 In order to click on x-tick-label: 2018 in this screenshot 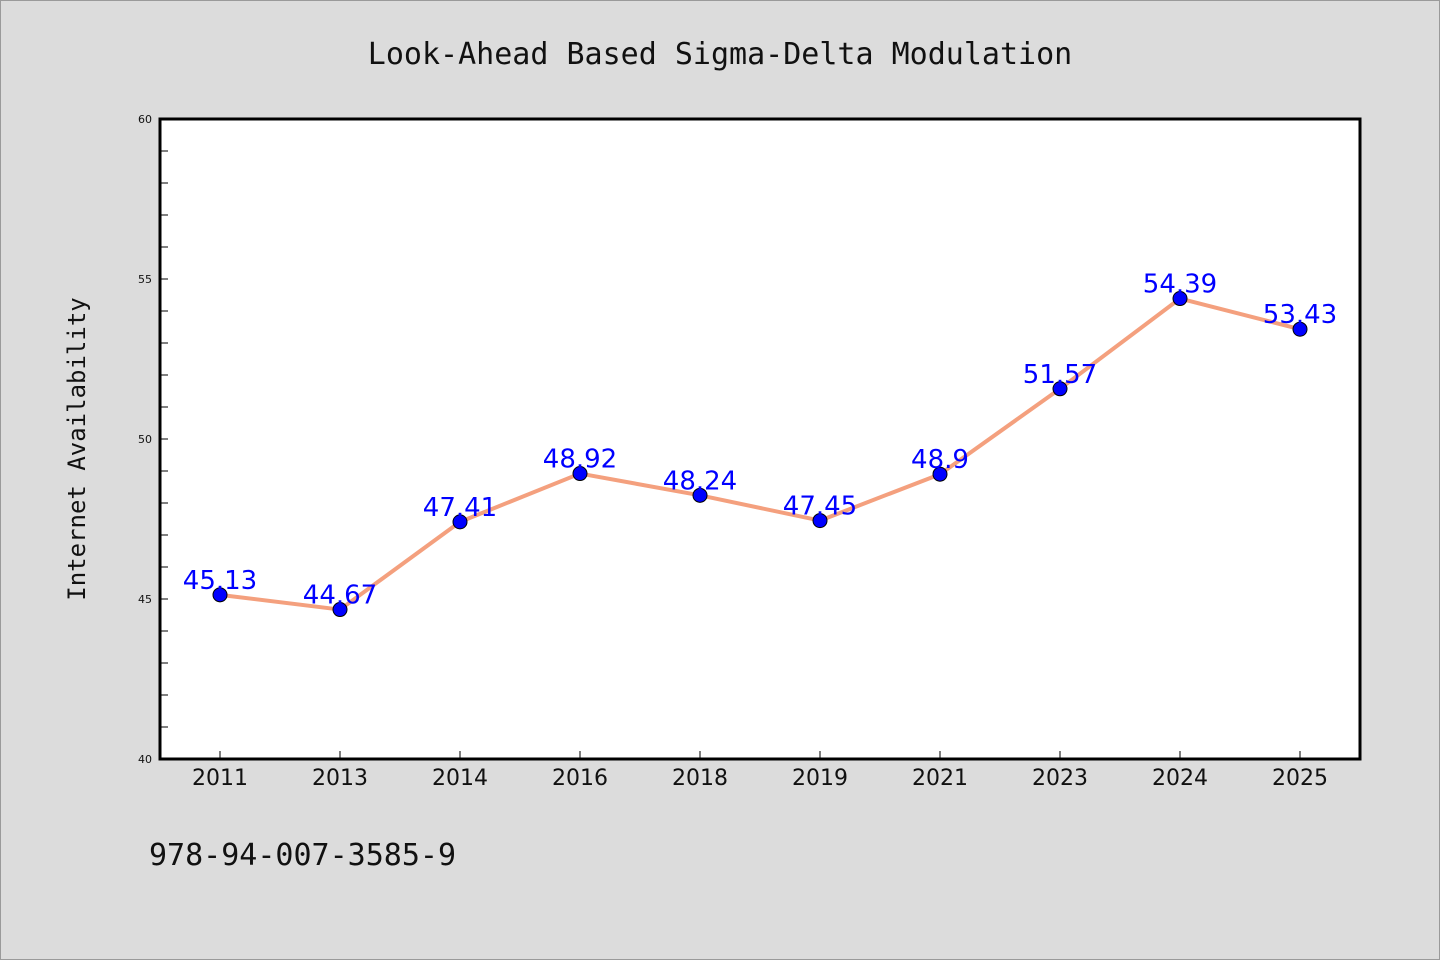, I will do `click(700, 778)`.